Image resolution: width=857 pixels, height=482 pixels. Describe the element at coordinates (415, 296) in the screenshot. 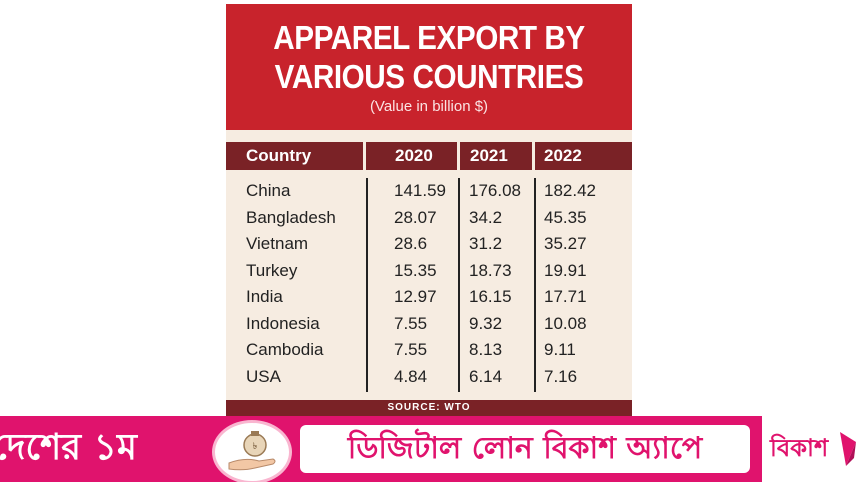

I see `value-2020-cell: 12.97` at that location.